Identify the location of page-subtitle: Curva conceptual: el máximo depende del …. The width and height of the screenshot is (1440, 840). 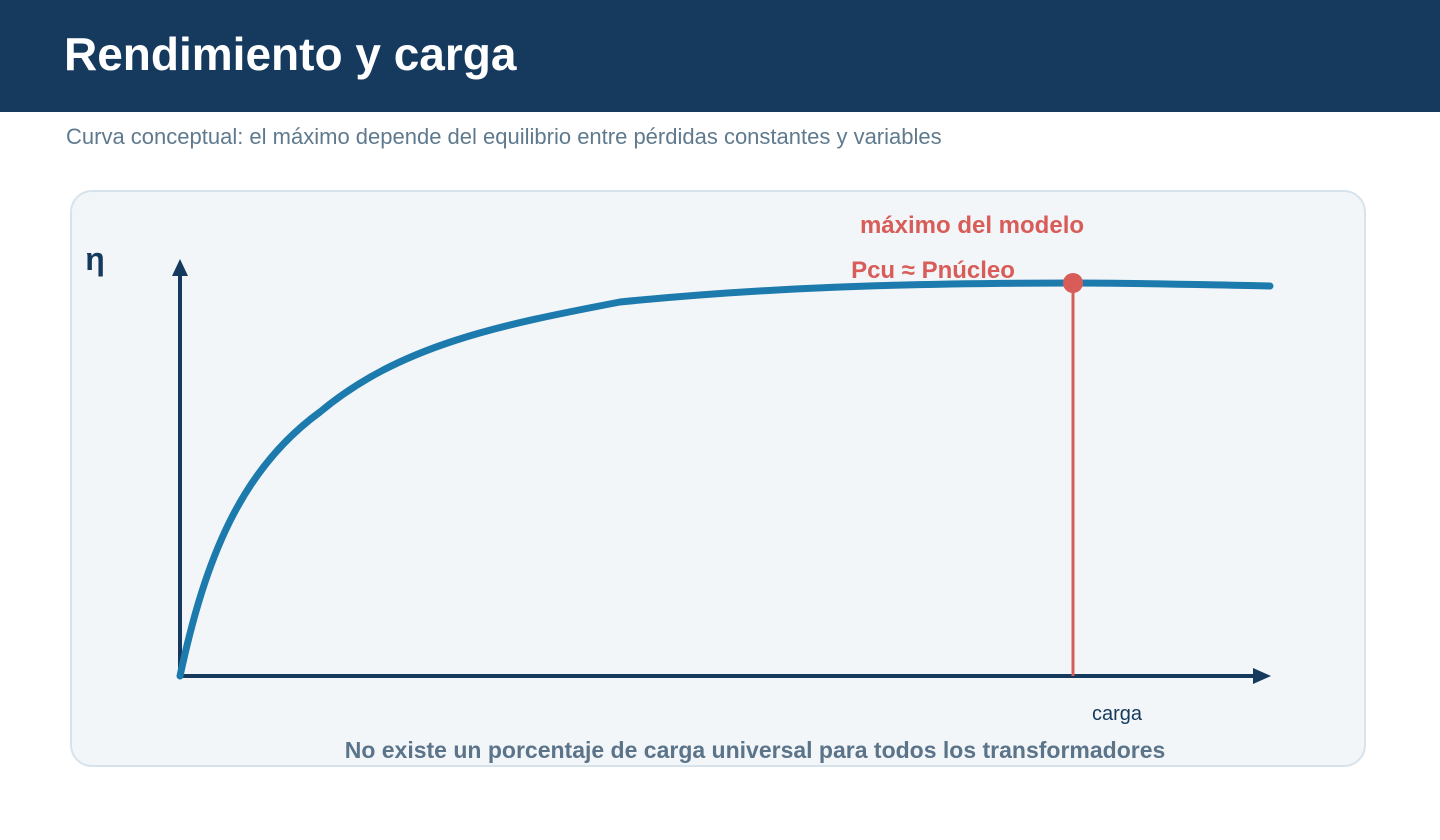
(504, 136).